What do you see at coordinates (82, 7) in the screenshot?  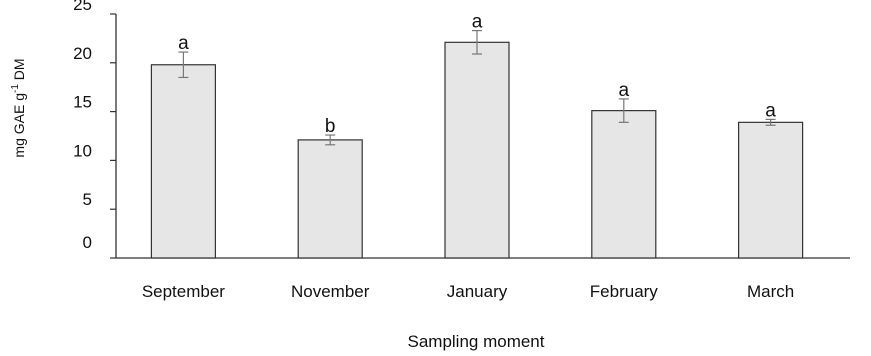 I see `y-tick-label: 25` at bounding box center [82, 7].